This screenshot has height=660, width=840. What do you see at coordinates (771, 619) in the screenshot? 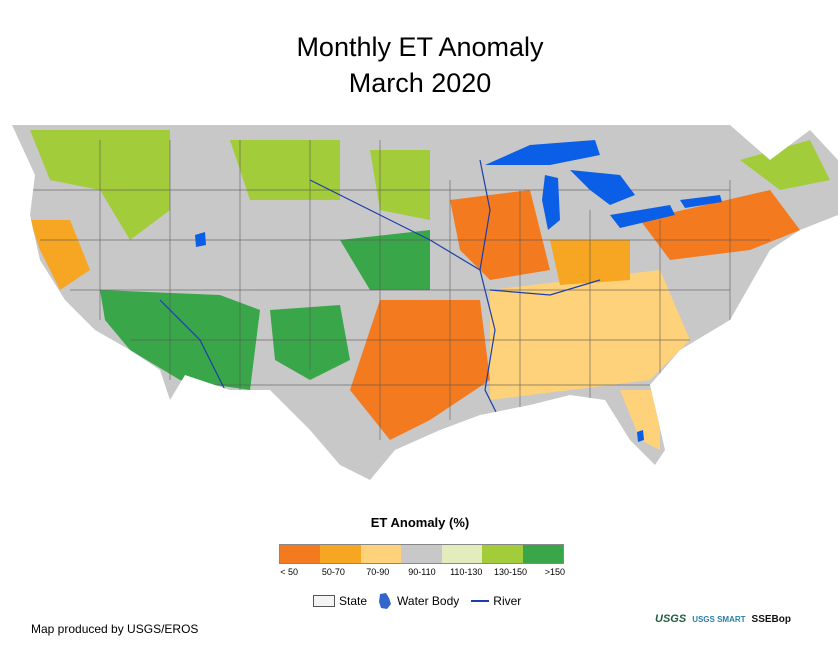
I see `ssebop-logo: SSEBop` at bounding box center [771, 619].